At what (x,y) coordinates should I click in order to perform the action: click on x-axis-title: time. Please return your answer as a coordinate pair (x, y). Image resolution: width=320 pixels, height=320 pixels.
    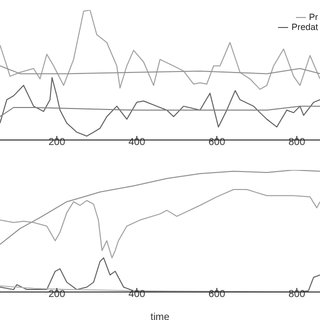
    Looking at the image, I should click on (160, 316).